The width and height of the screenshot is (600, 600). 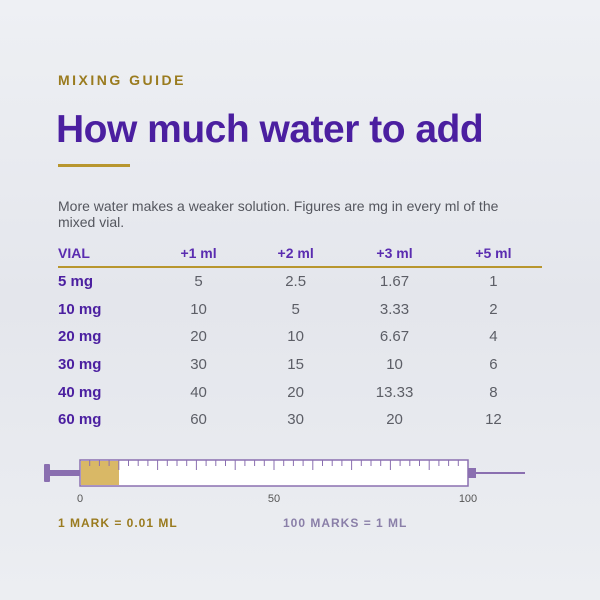 I want to click on table-row: 10 mg 10 5 3.33 2, so click(x=300, y=310).